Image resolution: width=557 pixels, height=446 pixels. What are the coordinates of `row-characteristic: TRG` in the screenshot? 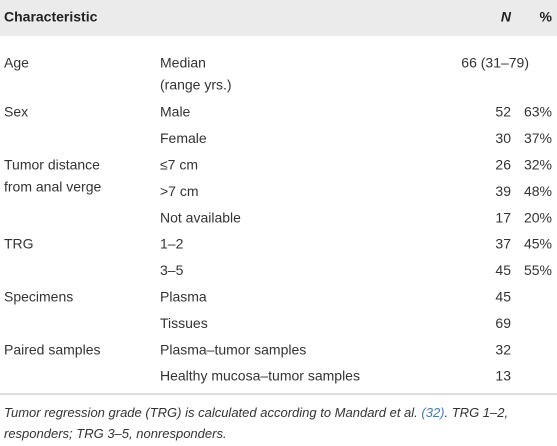 It's located at (19, 244).